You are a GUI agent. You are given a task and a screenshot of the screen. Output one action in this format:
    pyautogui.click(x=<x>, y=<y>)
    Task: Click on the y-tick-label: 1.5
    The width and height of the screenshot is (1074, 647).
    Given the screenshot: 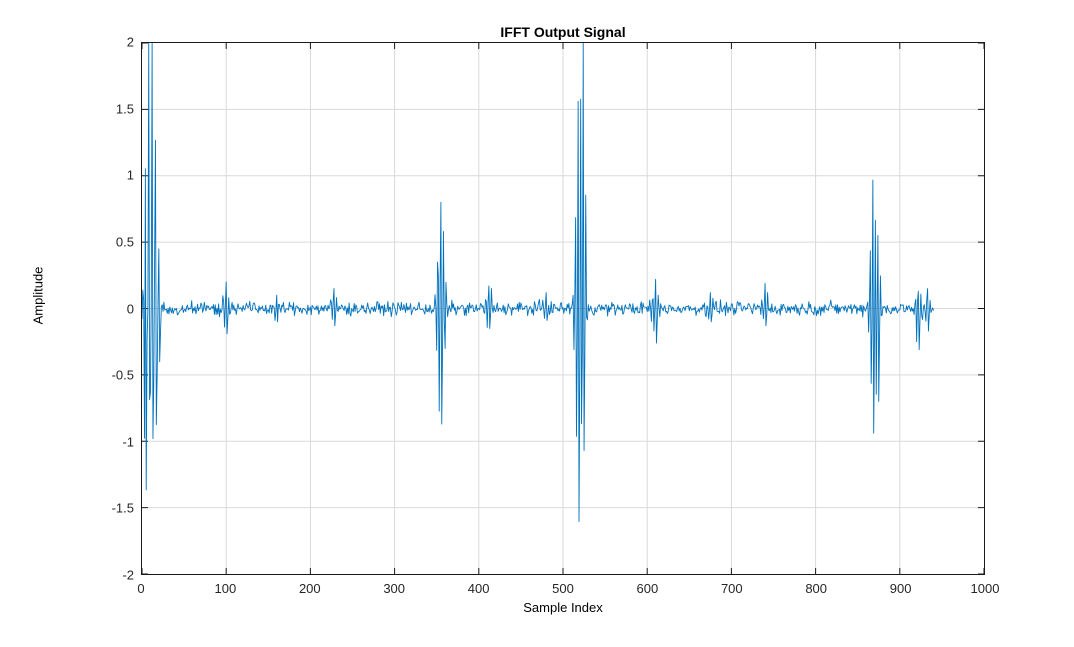 What is the action you would take?
    pyautogui.click(x=124, y=109)
    